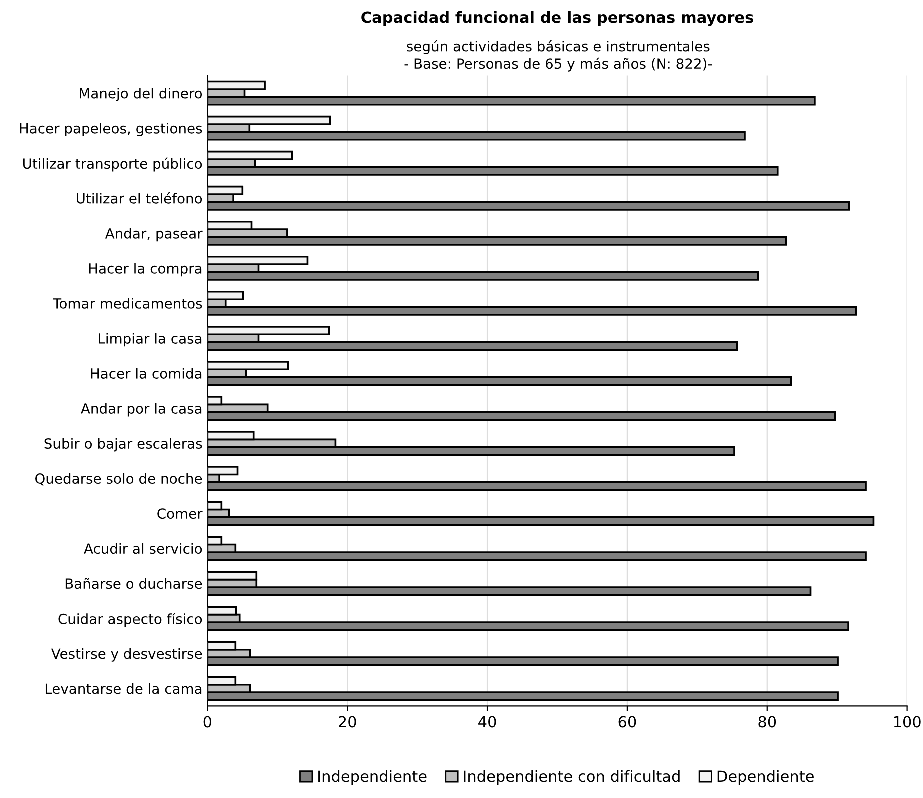  I want to click on y-tick-label: Vestirse y desvestirse, so click(126, 655).